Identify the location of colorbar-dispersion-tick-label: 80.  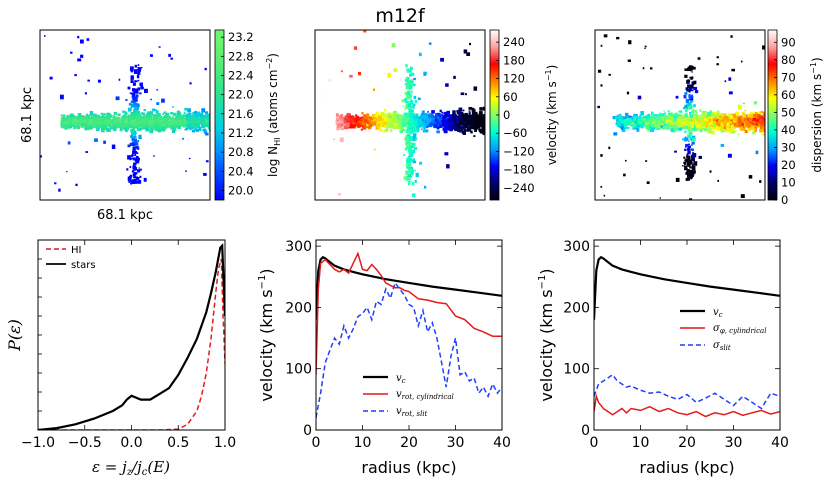
(788, 60).